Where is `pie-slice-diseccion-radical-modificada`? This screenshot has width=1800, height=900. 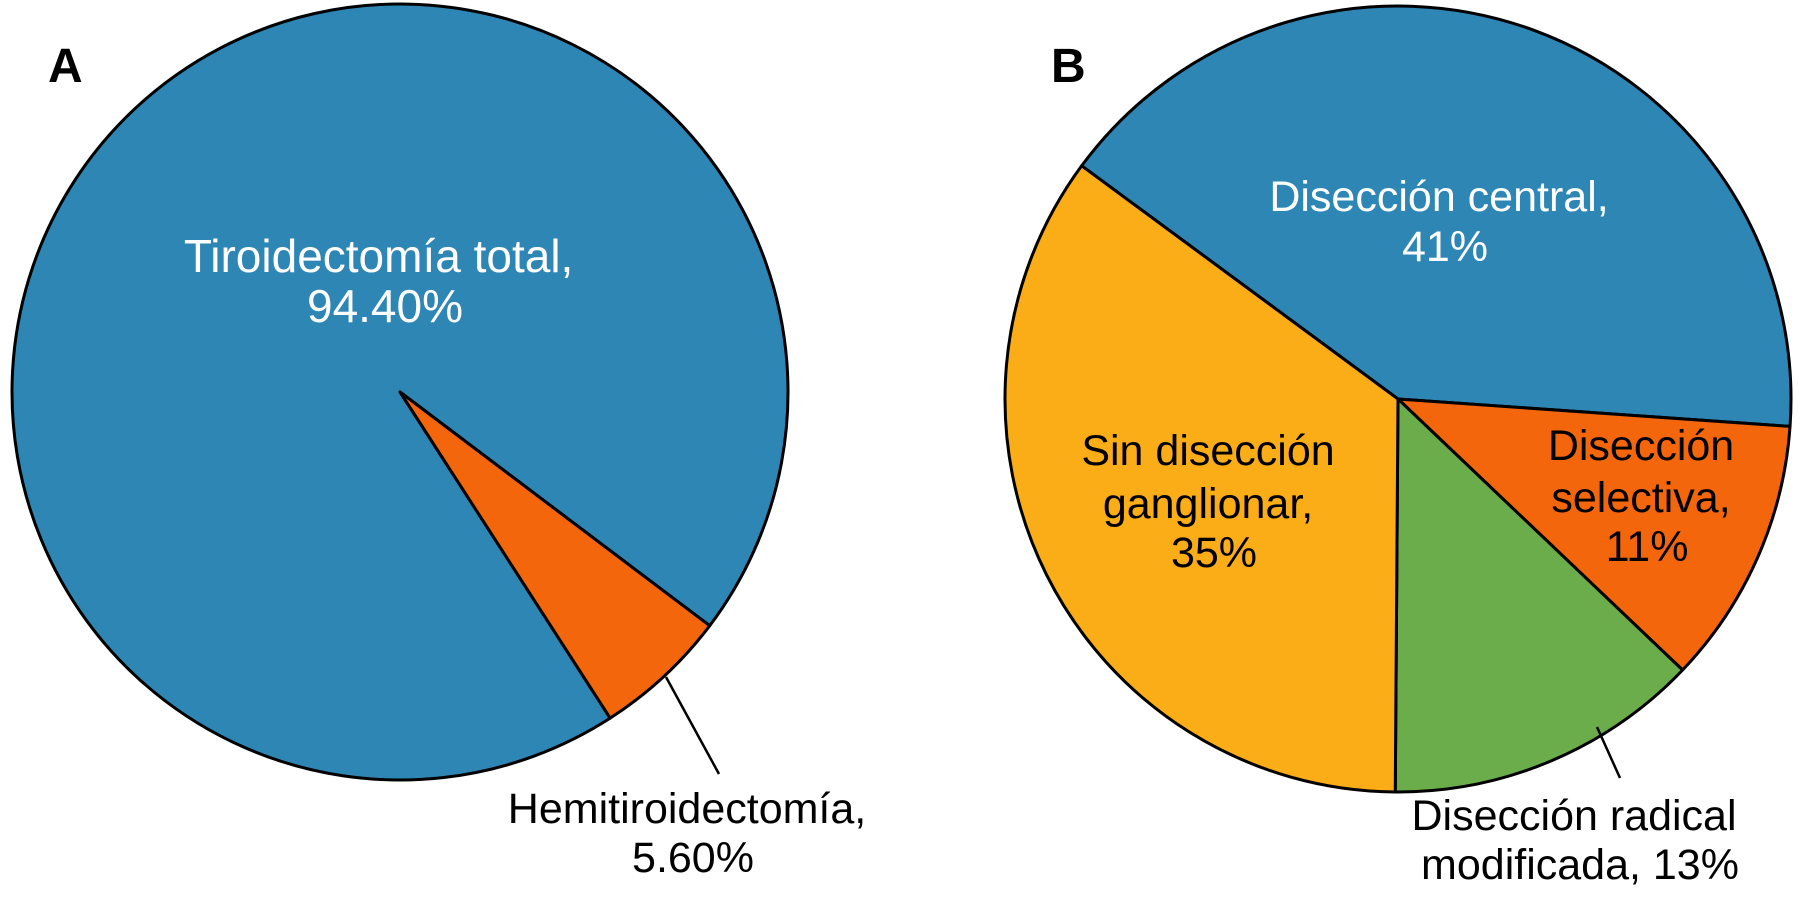 pie-slice-diseccion-radical-modificada is located at coordinates (1539, 595).